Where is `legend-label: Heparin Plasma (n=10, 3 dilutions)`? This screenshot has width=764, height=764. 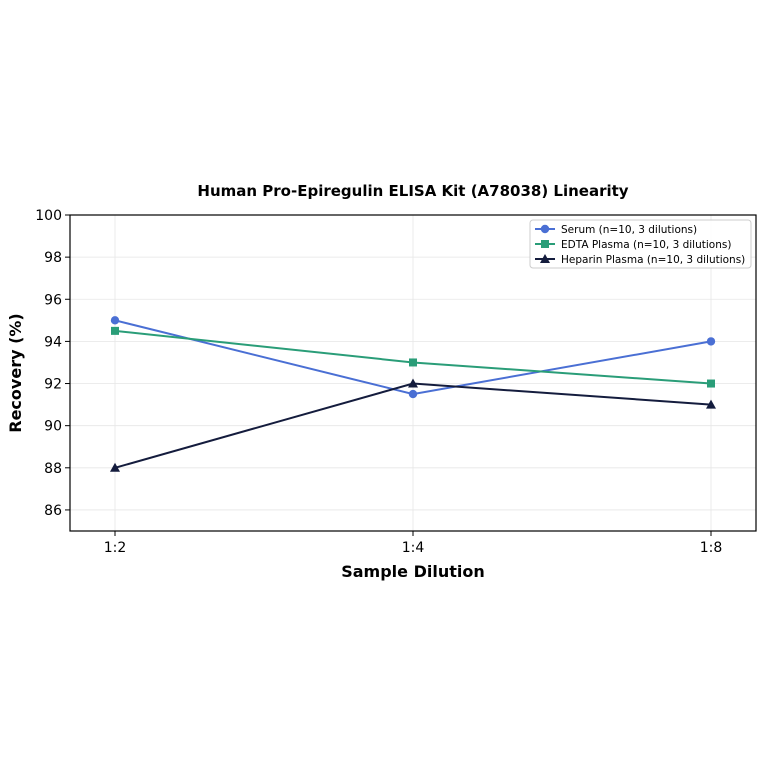 legend-label: Heparin Plasma (n=10, 3 dilutions) is located at coordinates (653, 260).